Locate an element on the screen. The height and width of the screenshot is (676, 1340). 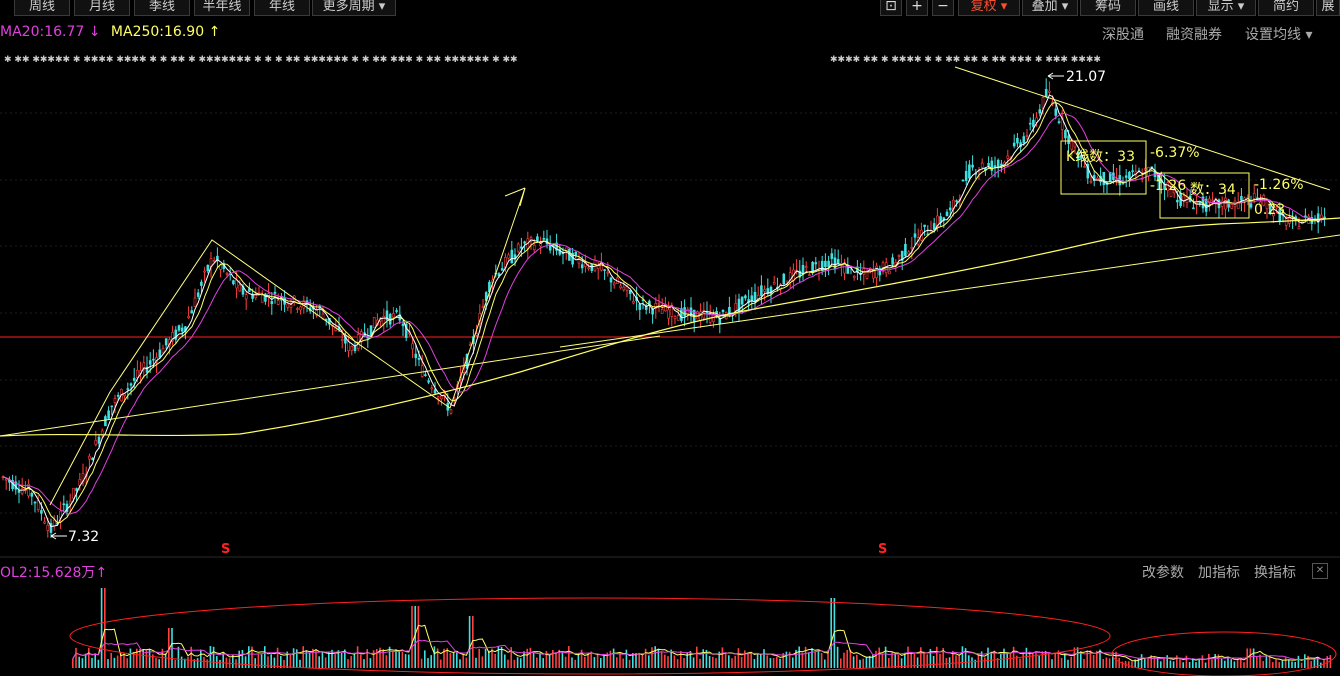
tab-halfyear: 半年线 is located at coordinates (222, 8).